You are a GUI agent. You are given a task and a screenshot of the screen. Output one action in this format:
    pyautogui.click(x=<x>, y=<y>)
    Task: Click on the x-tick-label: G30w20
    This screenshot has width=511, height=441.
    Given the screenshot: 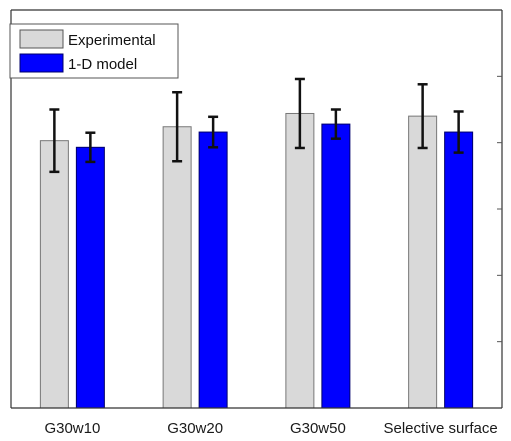 What is the action you would take?
    pyautogui.click(x=195, y=428)
    